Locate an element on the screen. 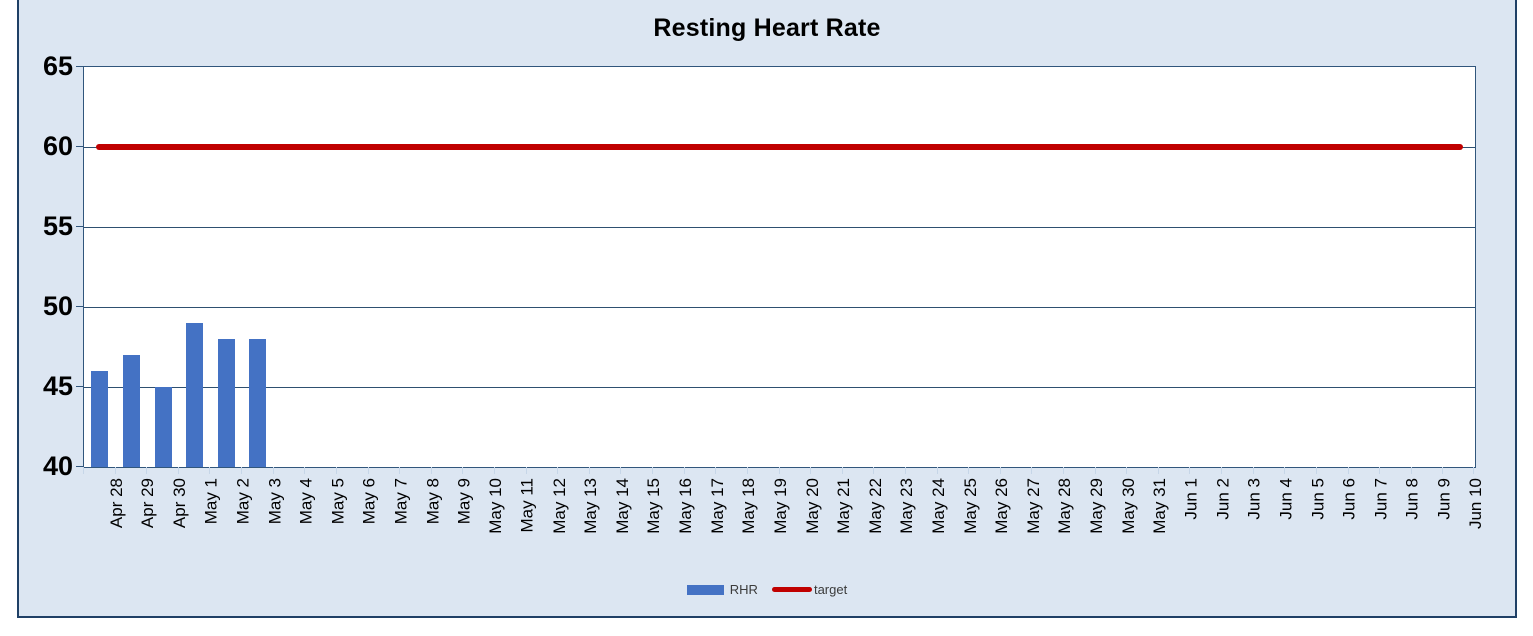 The image size is (1533, 636). x-axis-label-may-8: May 8 is located at coordinates (432, 501).